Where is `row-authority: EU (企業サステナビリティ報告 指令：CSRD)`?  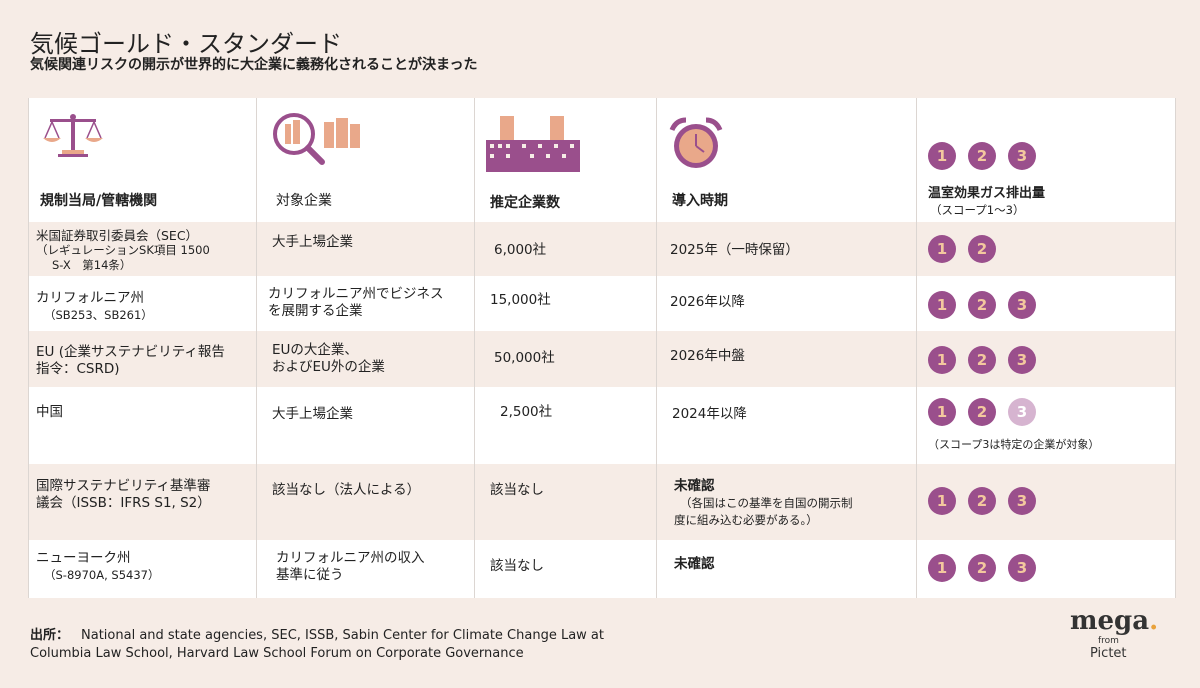
row-authority: EU (企業サステナビリティ報告 指令：CSRD) is located at coordinates (130, 361).